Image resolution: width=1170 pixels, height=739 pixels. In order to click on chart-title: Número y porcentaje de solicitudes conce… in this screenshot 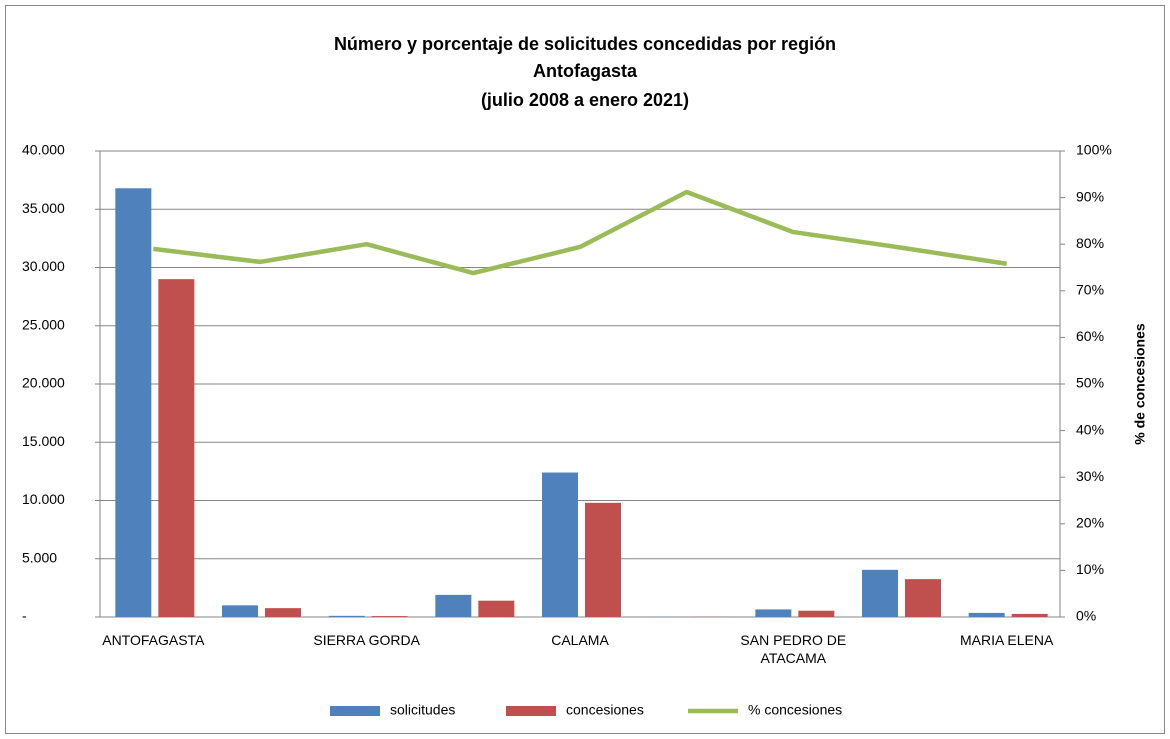, I will do `click(585, 44)`.